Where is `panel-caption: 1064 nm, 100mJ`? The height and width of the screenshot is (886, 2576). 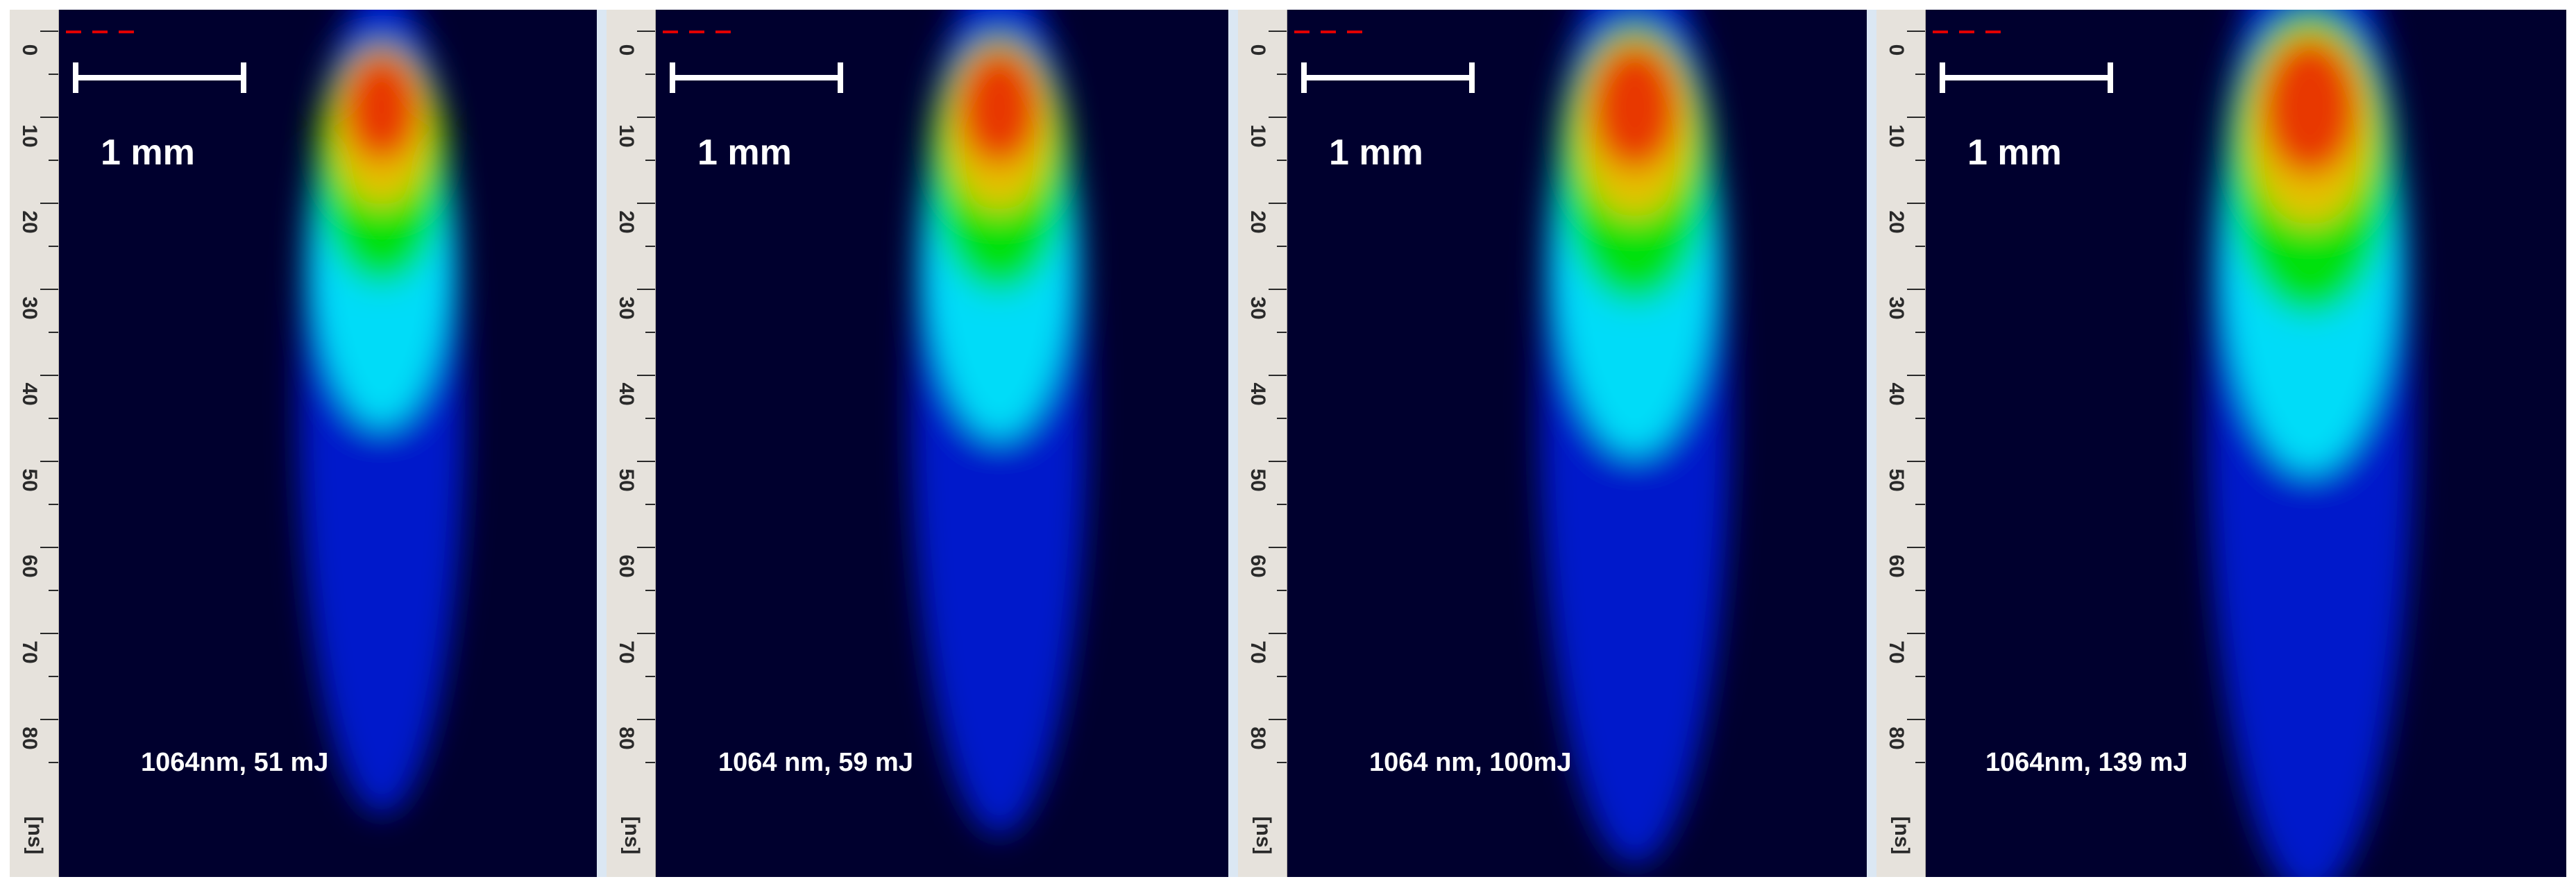 panel-caption: 1064 nm, 100mJ is located at coordinates (1470, 762).